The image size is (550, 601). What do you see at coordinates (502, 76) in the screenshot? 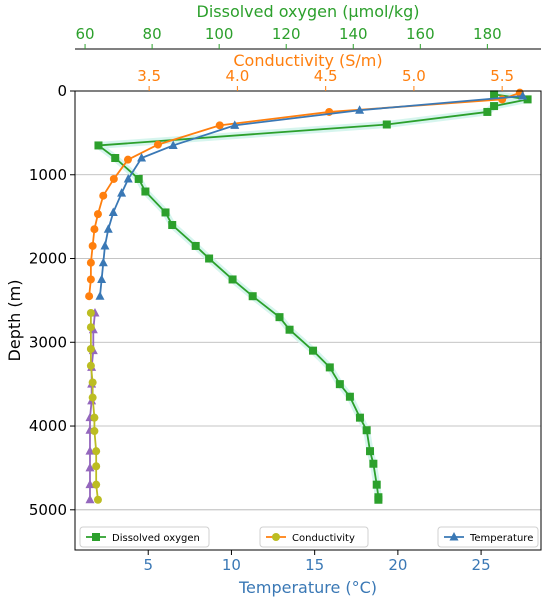
I see `conductivity-tick-label: 5.5` at bounding box center [502, 76].